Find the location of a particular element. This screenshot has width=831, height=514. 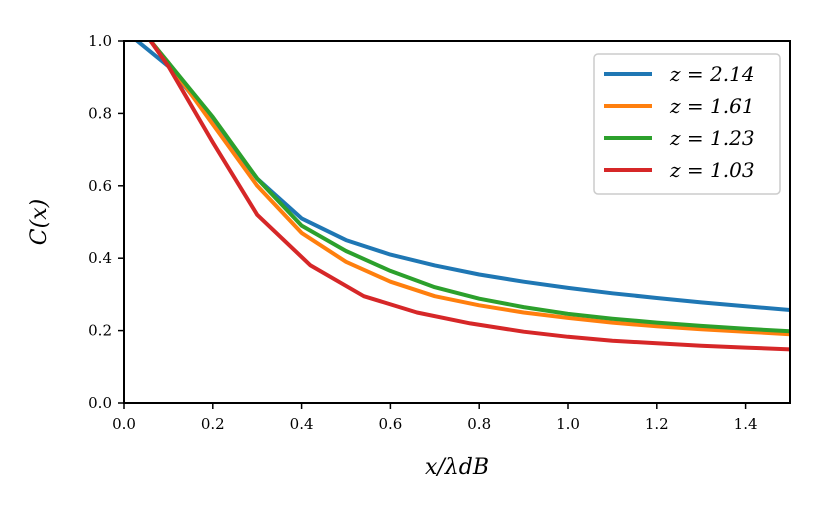

y-tick-label: 0.8 is located at coordinates (100, 113).